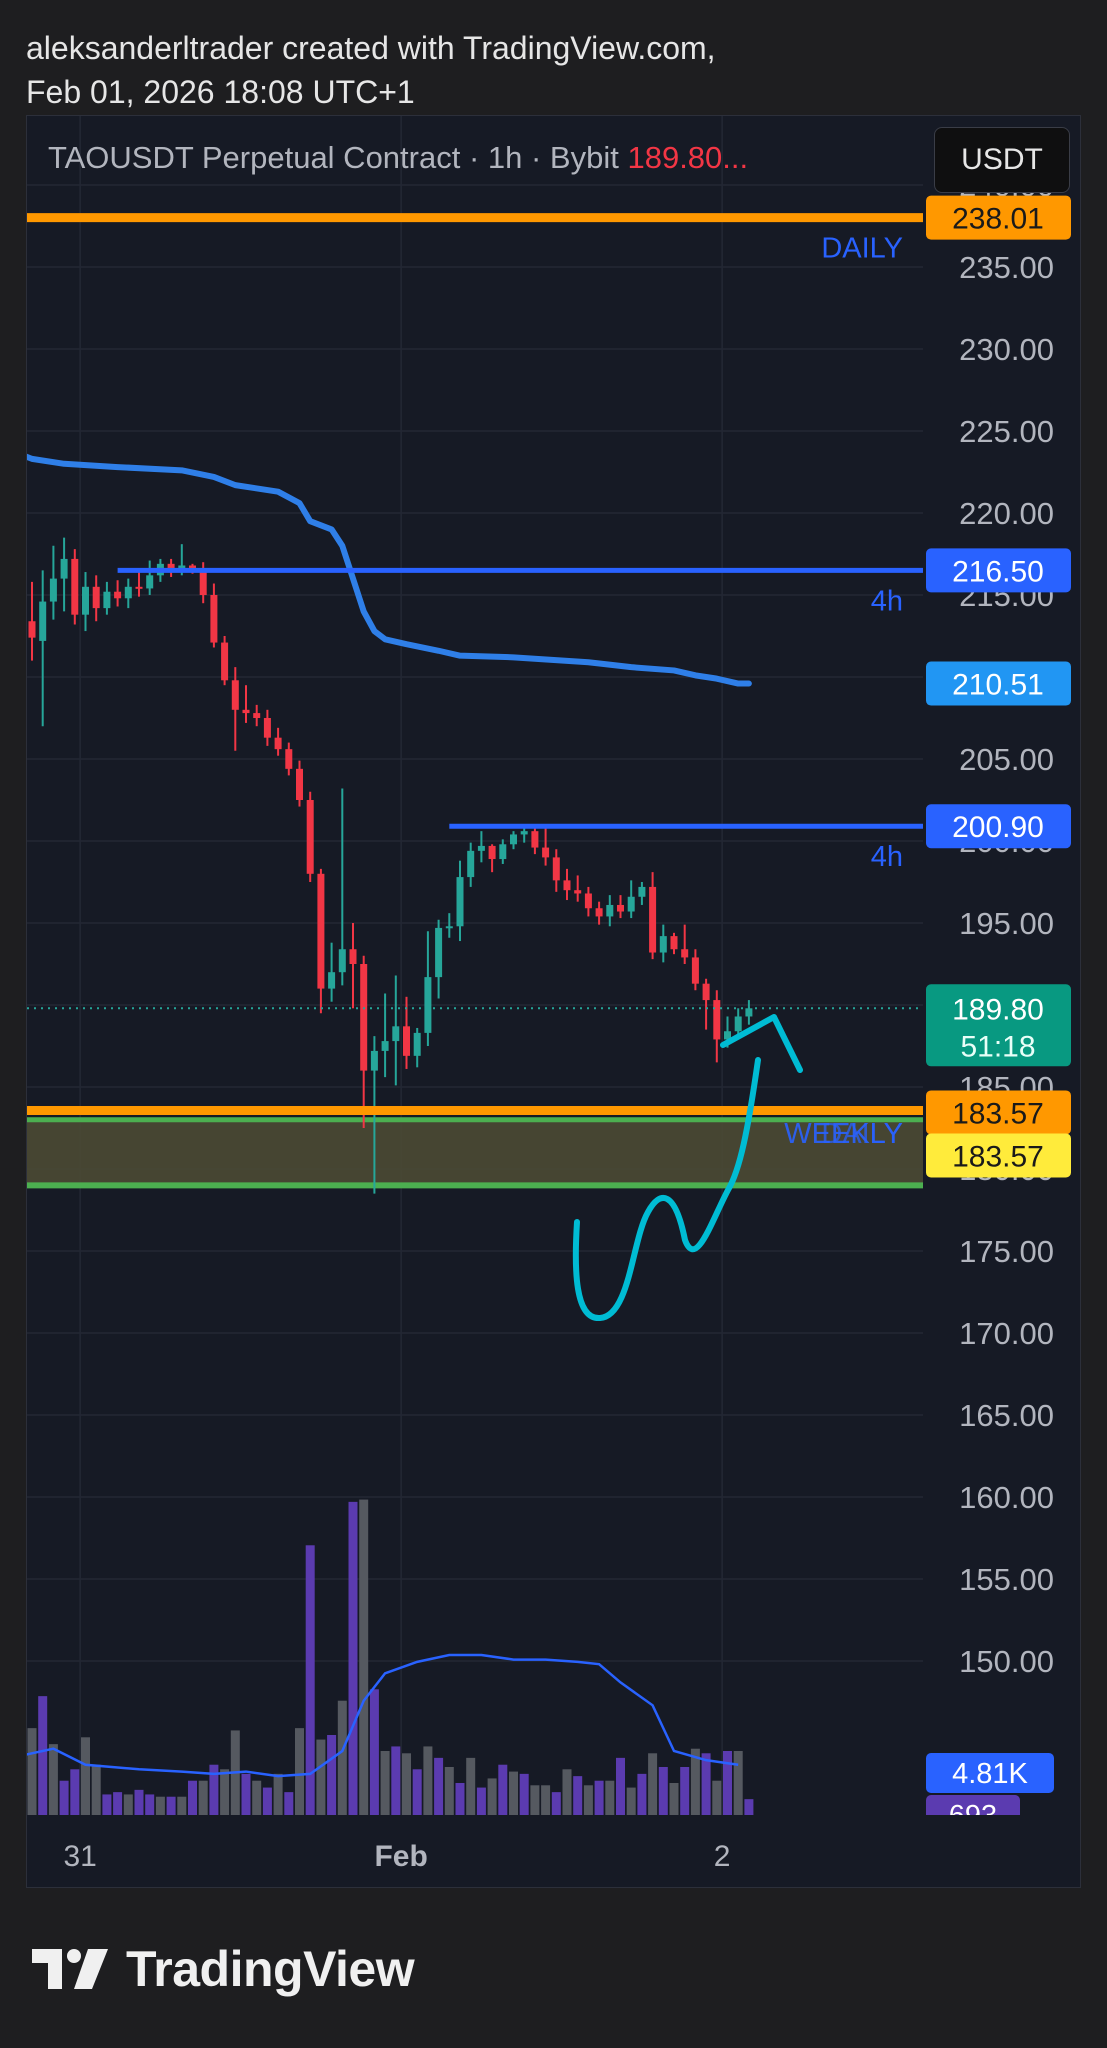  I want to click on last-price-tag: 189.80, so click(998, 1009).